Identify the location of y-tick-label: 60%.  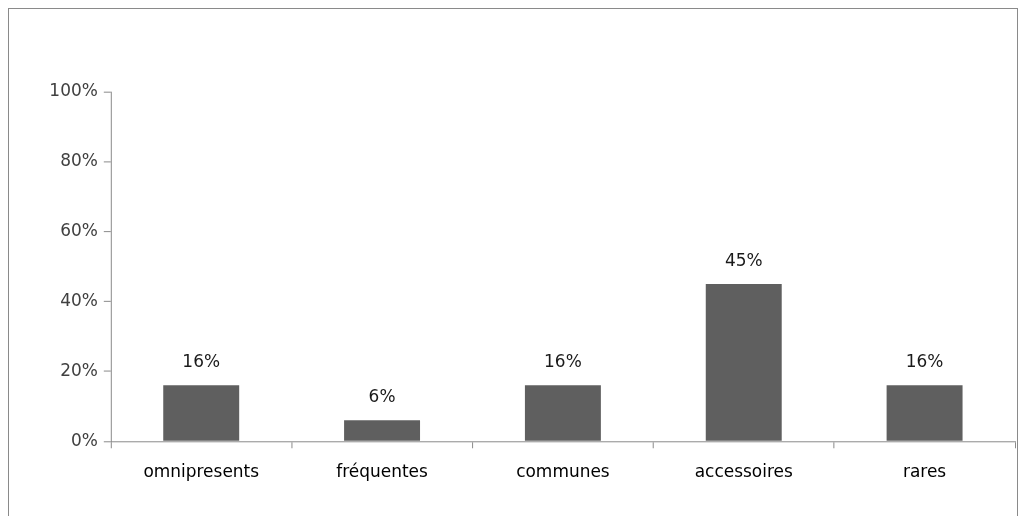
(79, 229).